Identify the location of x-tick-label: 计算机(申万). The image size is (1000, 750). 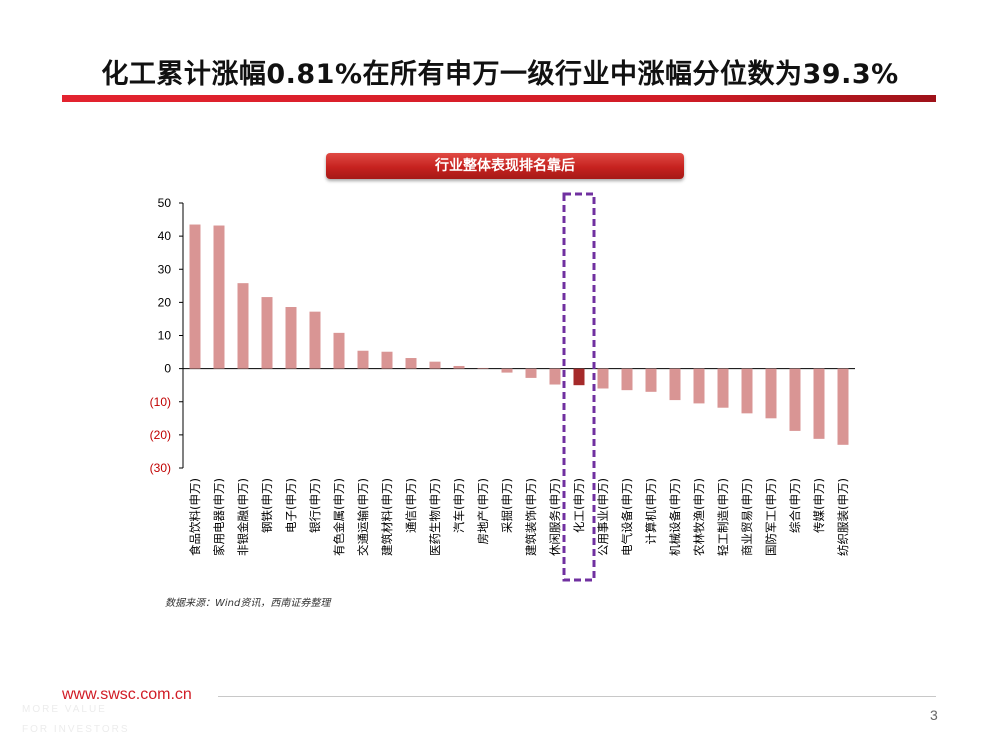
(651, 511).